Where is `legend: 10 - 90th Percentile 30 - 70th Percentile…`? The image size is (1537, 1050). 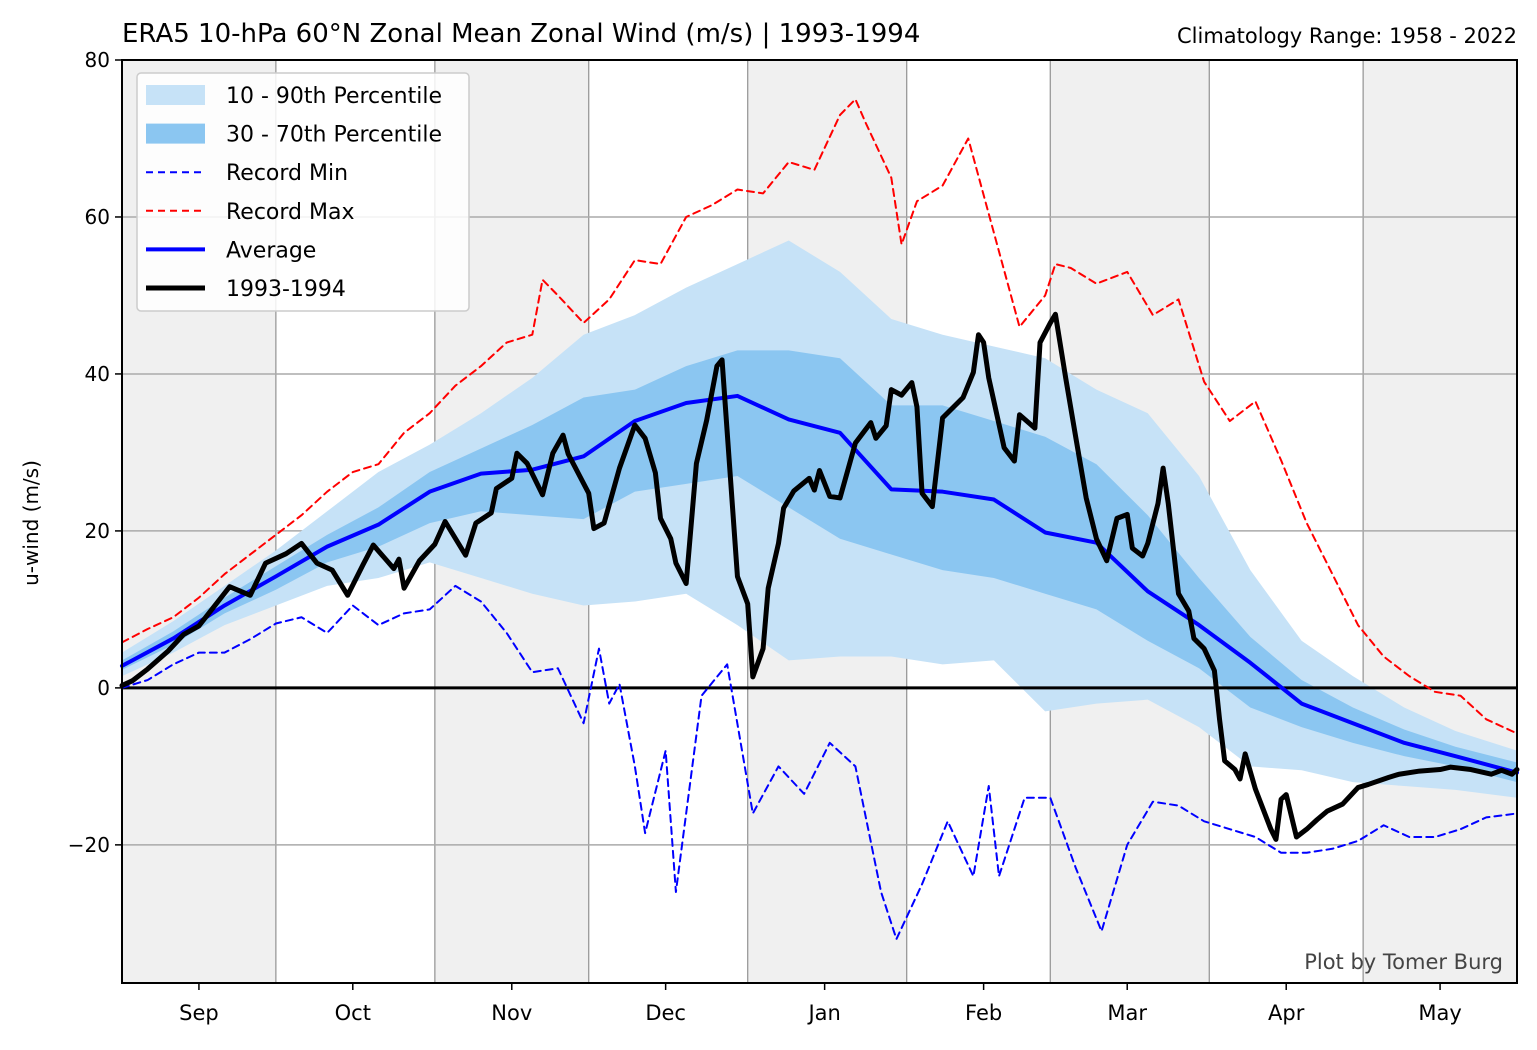
legend: 10 - 90th Percentile 30 - 70th Percentile… is located at coordinates (303, 192).